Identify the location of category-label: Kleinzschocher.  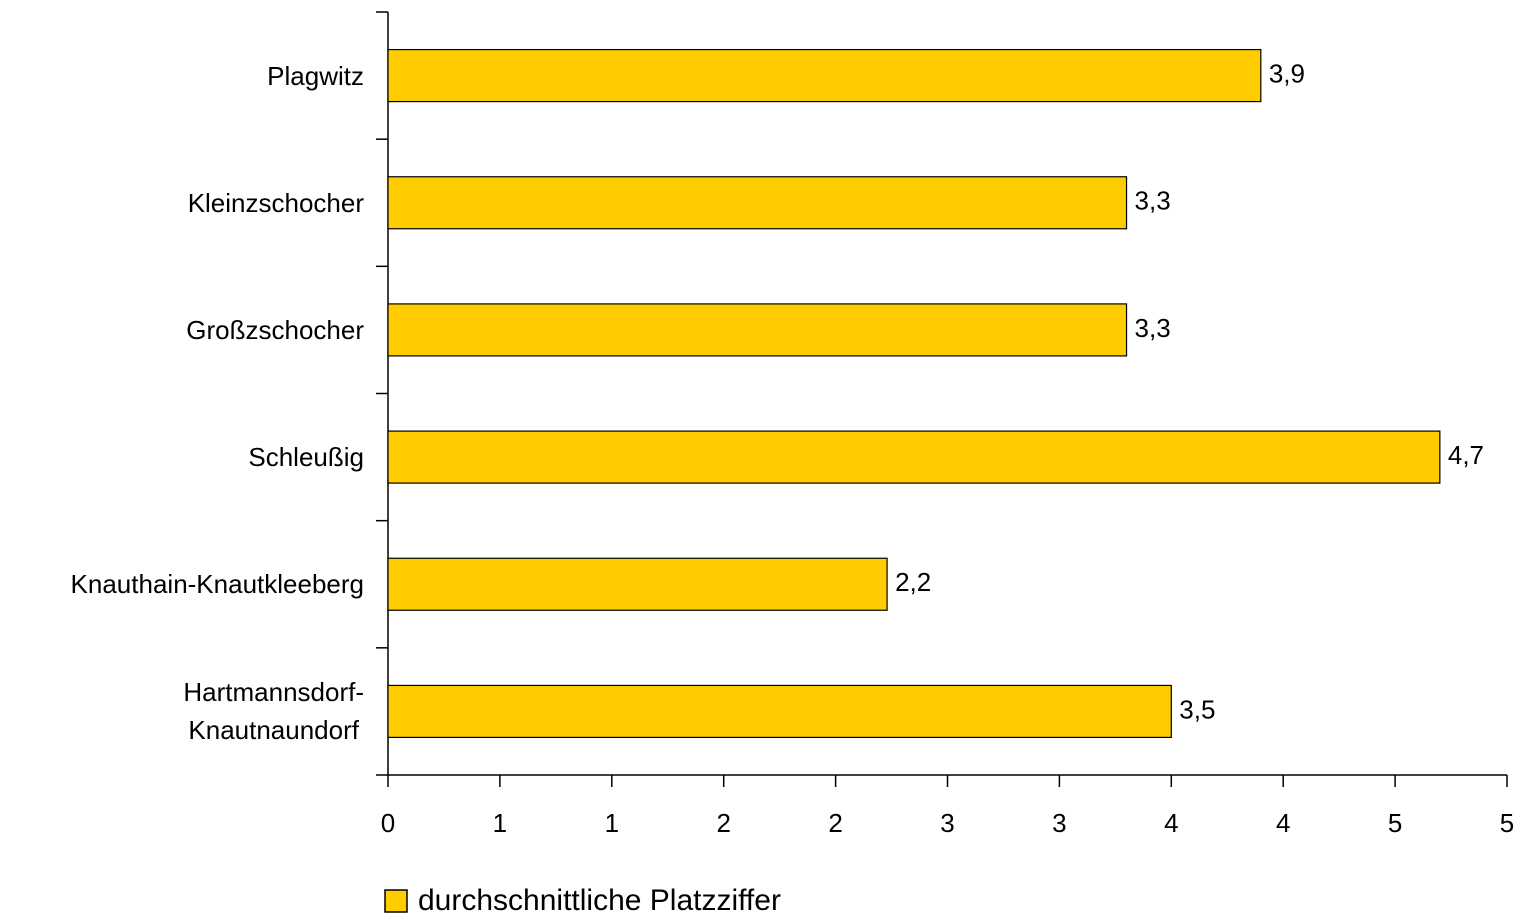
(275, 202).